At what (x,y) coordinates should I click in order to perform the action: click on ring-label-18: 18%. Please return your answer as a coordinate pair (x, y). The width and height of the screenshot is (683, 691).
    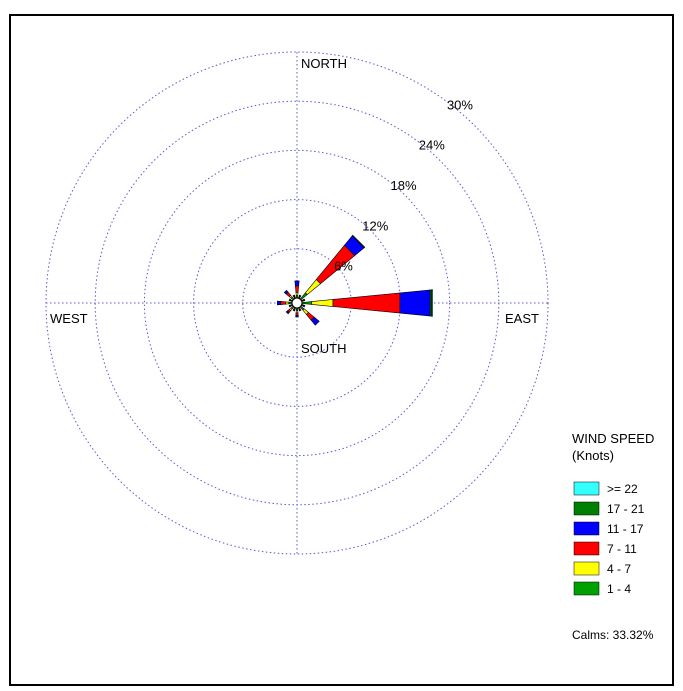
    Looking at the image, I should click on (404, 185).